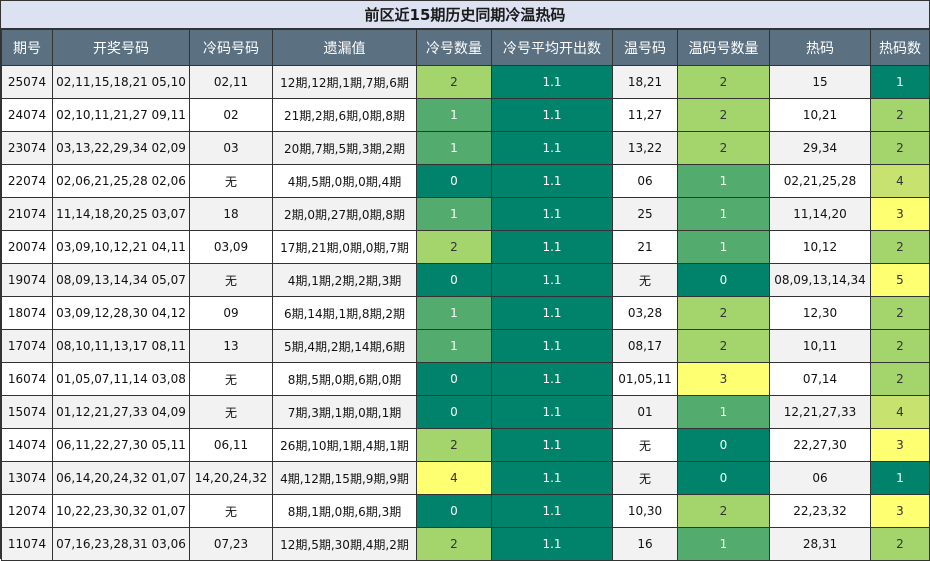  Describe the element at coordinates (231, 346) in the screenshot. I see `cold-numbers-cell: 13` at that location.